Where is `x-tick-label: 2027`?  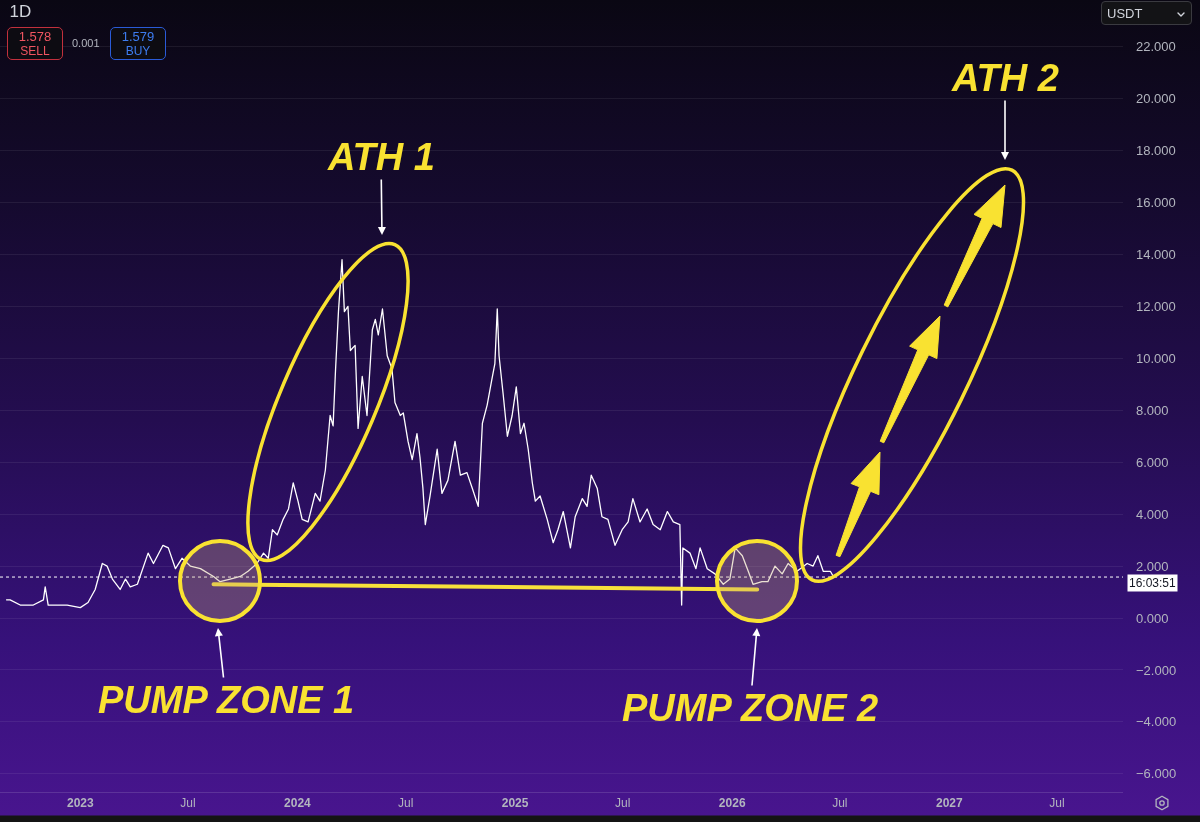 x-tick-label: 2027 is located at coordinates (949, 803).